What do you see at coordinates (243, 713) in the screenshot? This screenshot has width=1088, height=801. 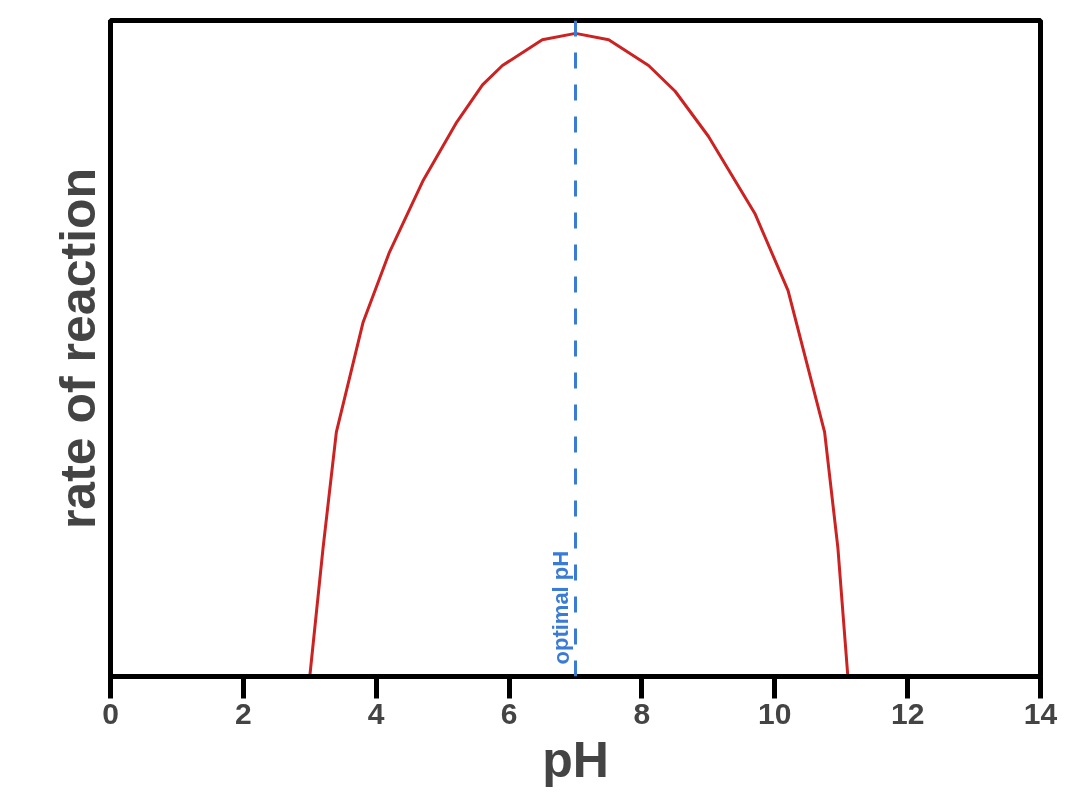 I see `x-tick-label: 2` at bounding box center [243, 713].